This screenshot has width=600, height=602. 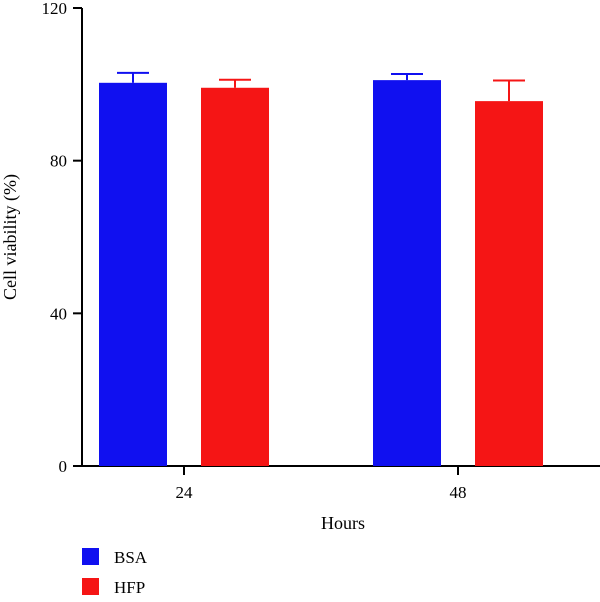 What do you see at coordinates (90, 556) in the screenshot?
I see `legend-swatch-bsa` at bounding box center [90, 556].